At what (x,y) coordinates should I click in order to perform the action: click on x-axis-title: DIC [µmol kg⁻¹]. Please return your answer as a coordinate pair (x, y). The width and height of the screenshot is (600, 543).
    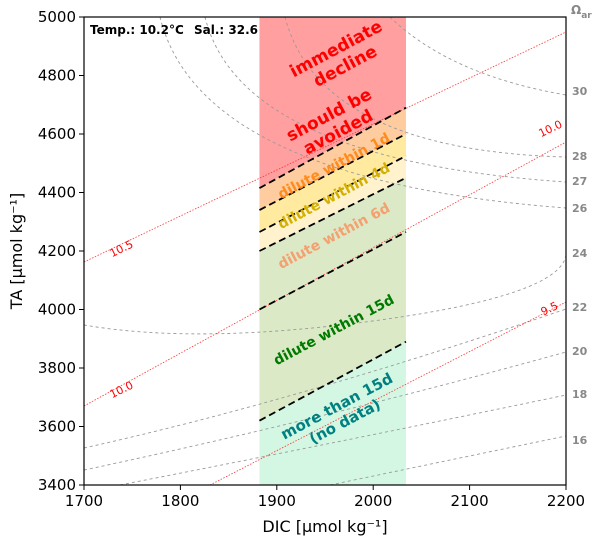
    Looking at the image, I should click on (324, 526).